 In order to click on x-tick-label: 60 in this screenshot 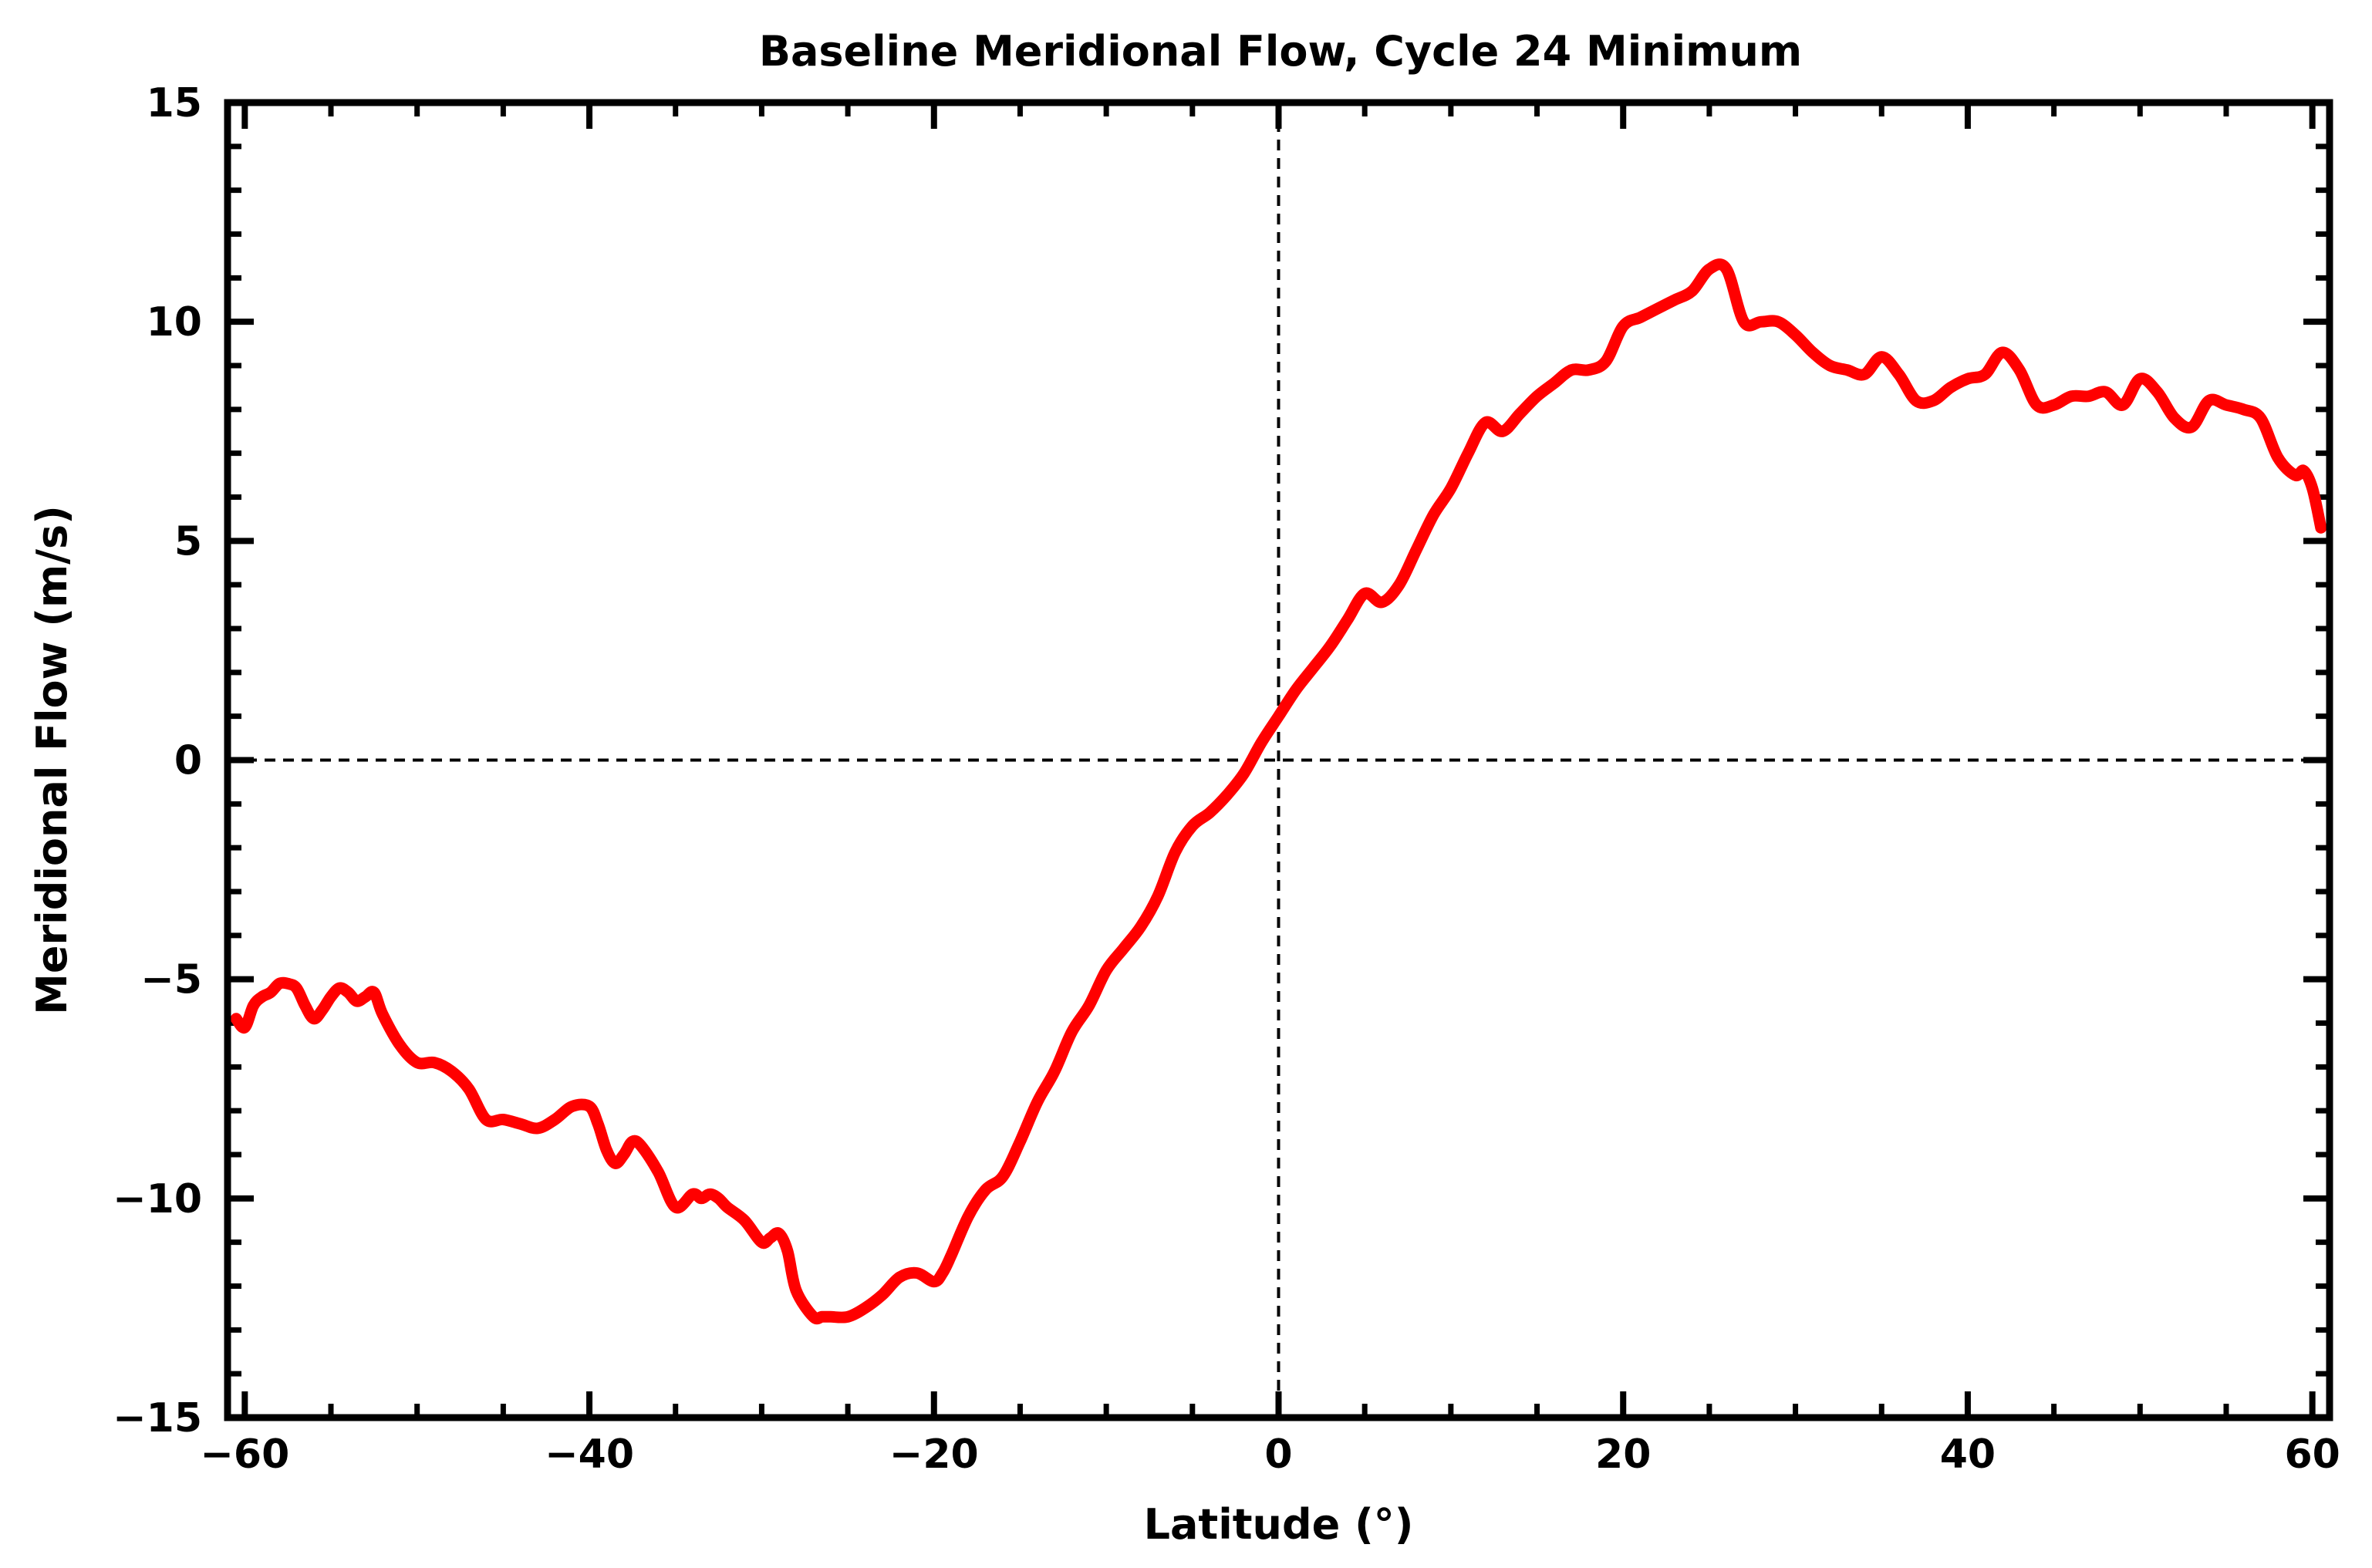, I will do `click(2312, 1455)`.